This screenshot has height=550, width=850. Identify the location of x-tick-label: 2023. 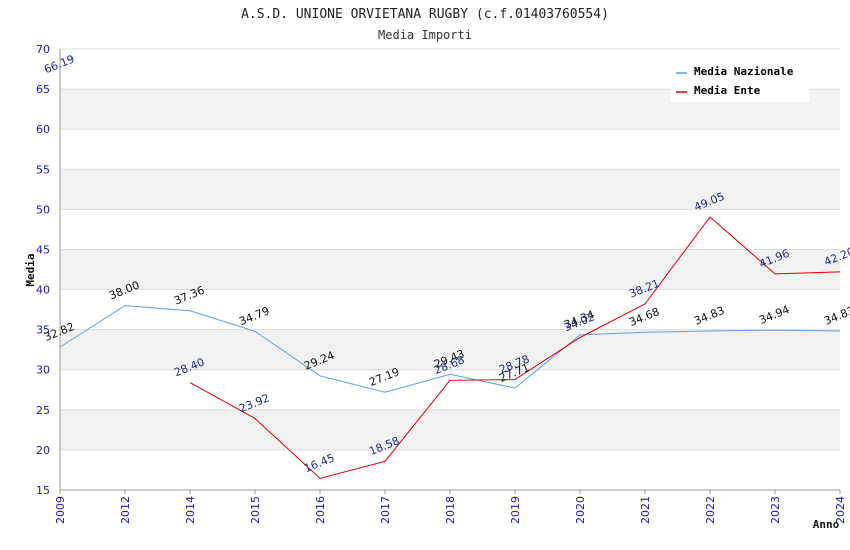
(775, 510).